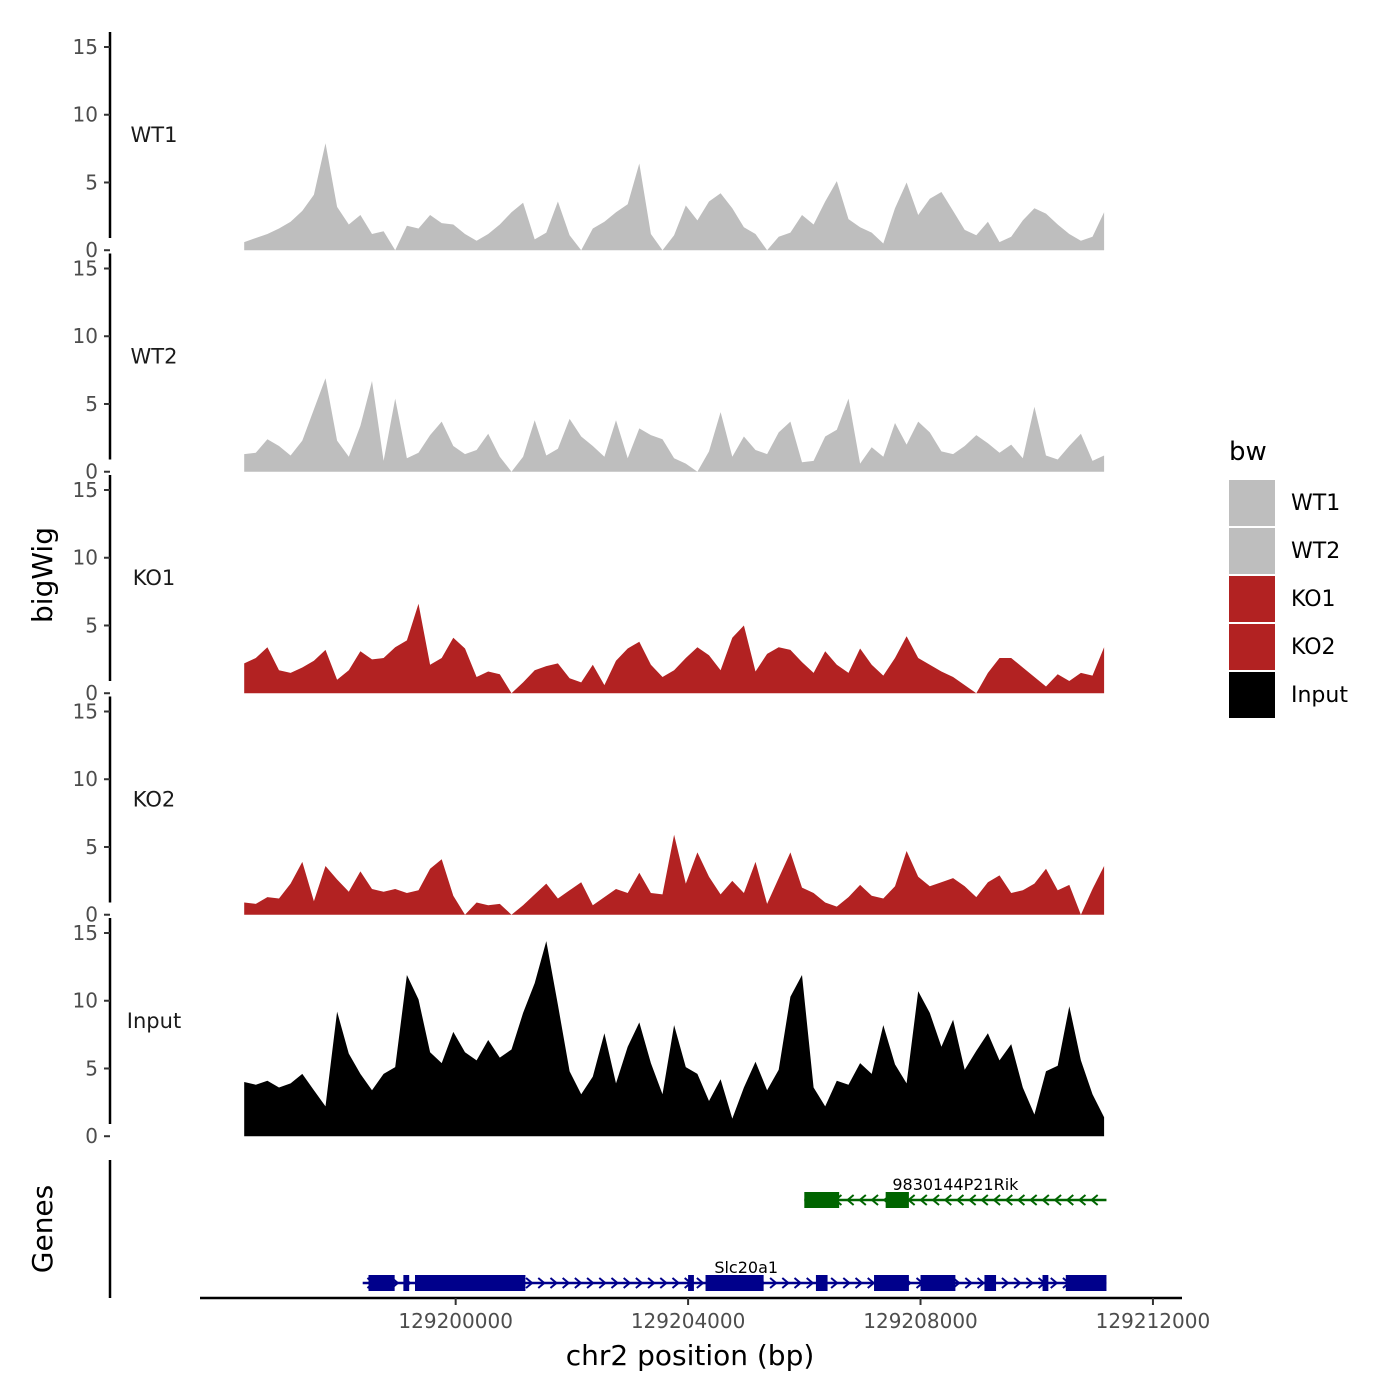 The image size is (1400, 1400). I want to click on track-ko1: 0 5 10 15 KO1, so click(589, 590).